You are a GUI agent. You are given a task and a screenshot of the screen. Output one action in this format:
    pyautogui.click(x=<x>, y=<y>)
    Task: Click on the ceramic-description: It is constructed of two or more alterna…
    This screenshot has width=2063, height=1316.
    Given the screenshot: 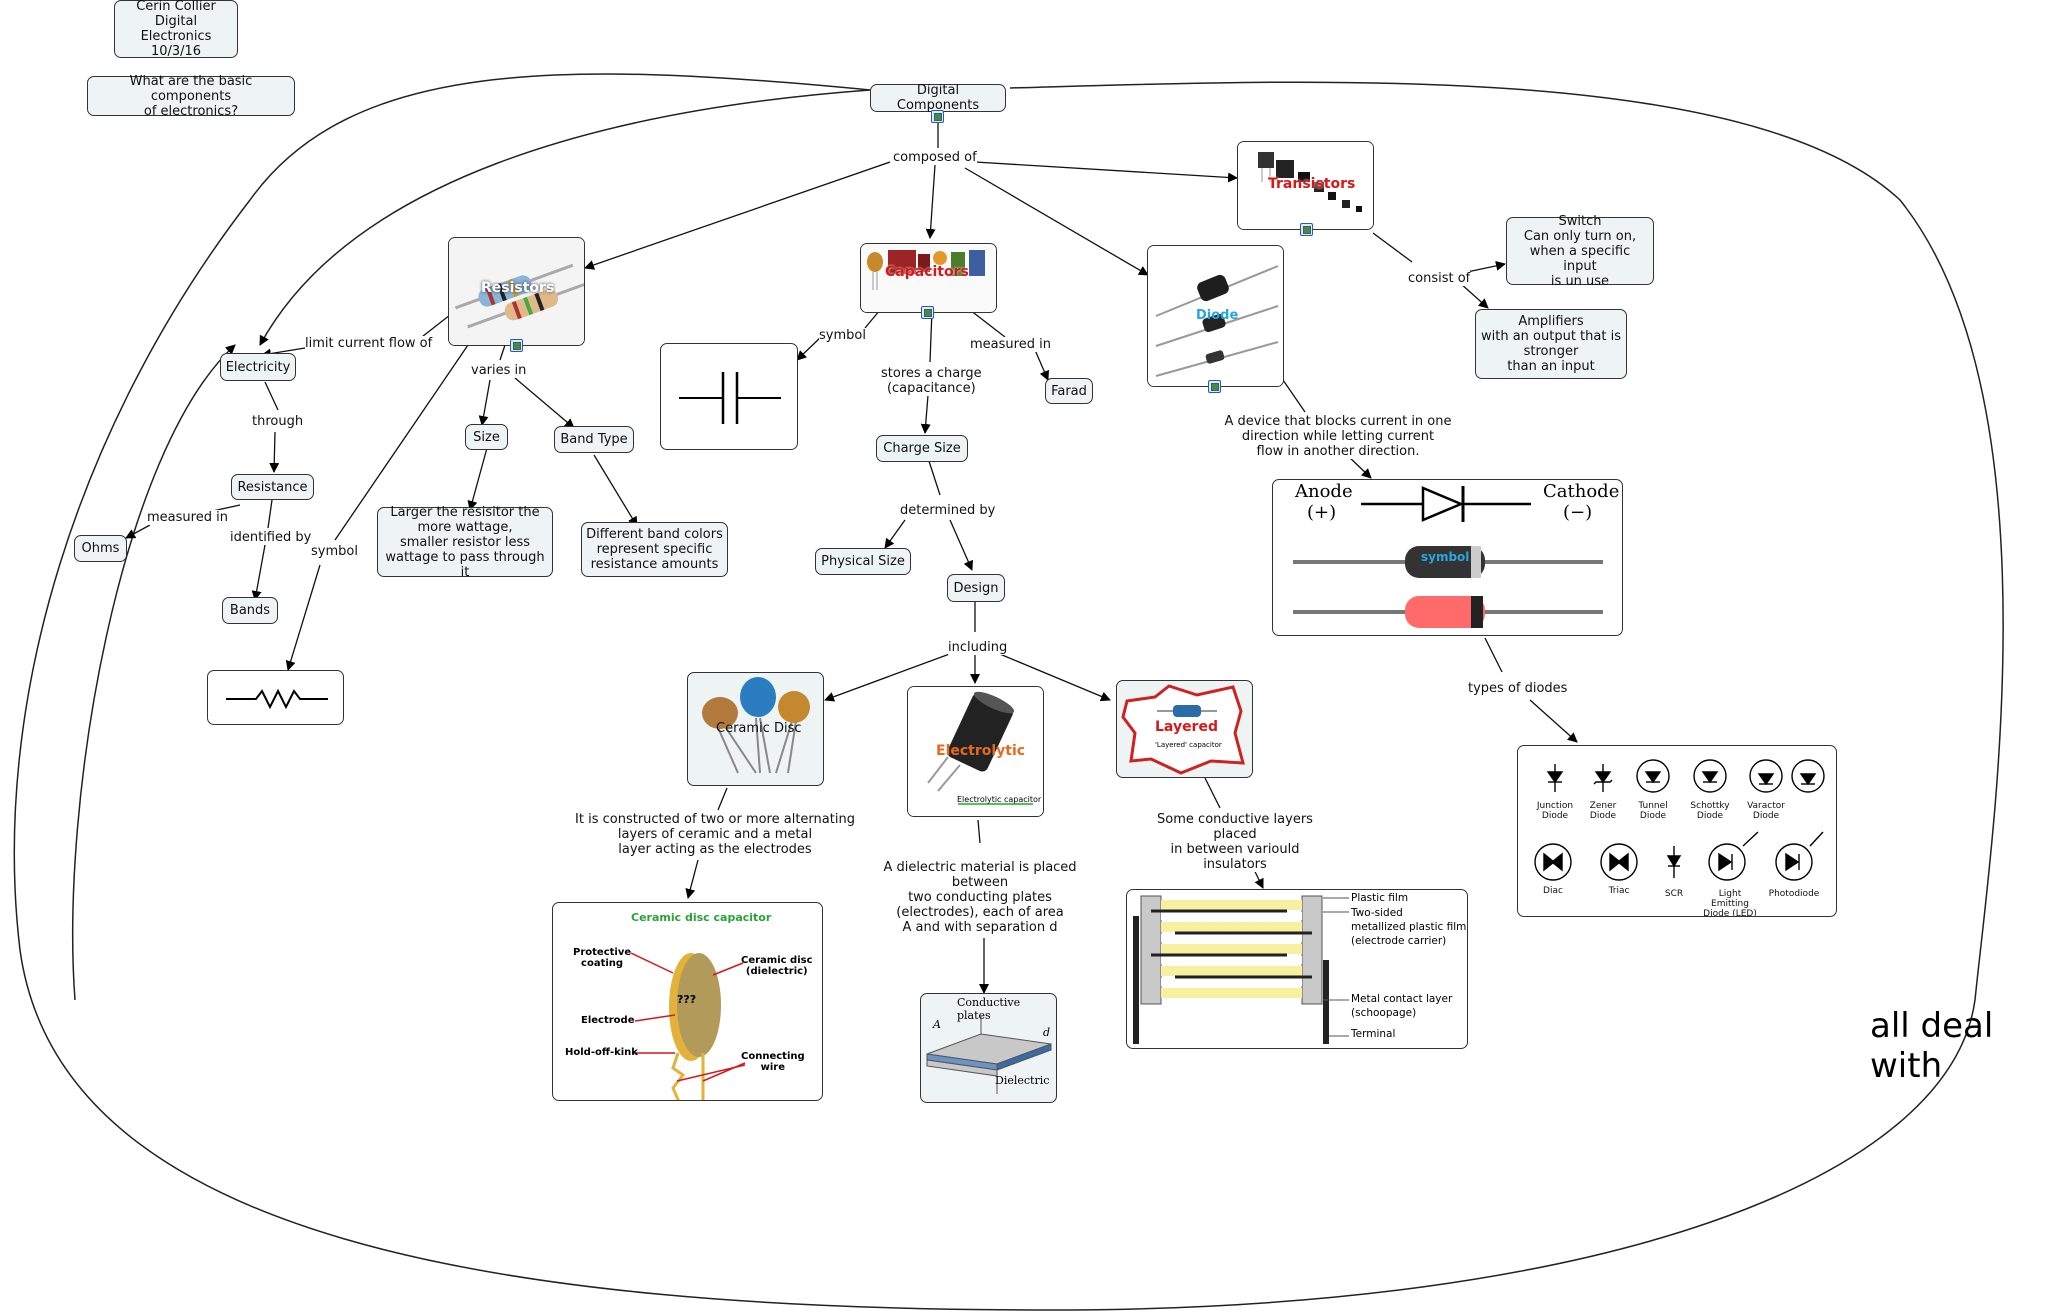 What is the action you would take?
    pyautogui.click(x=715, y=834)
    